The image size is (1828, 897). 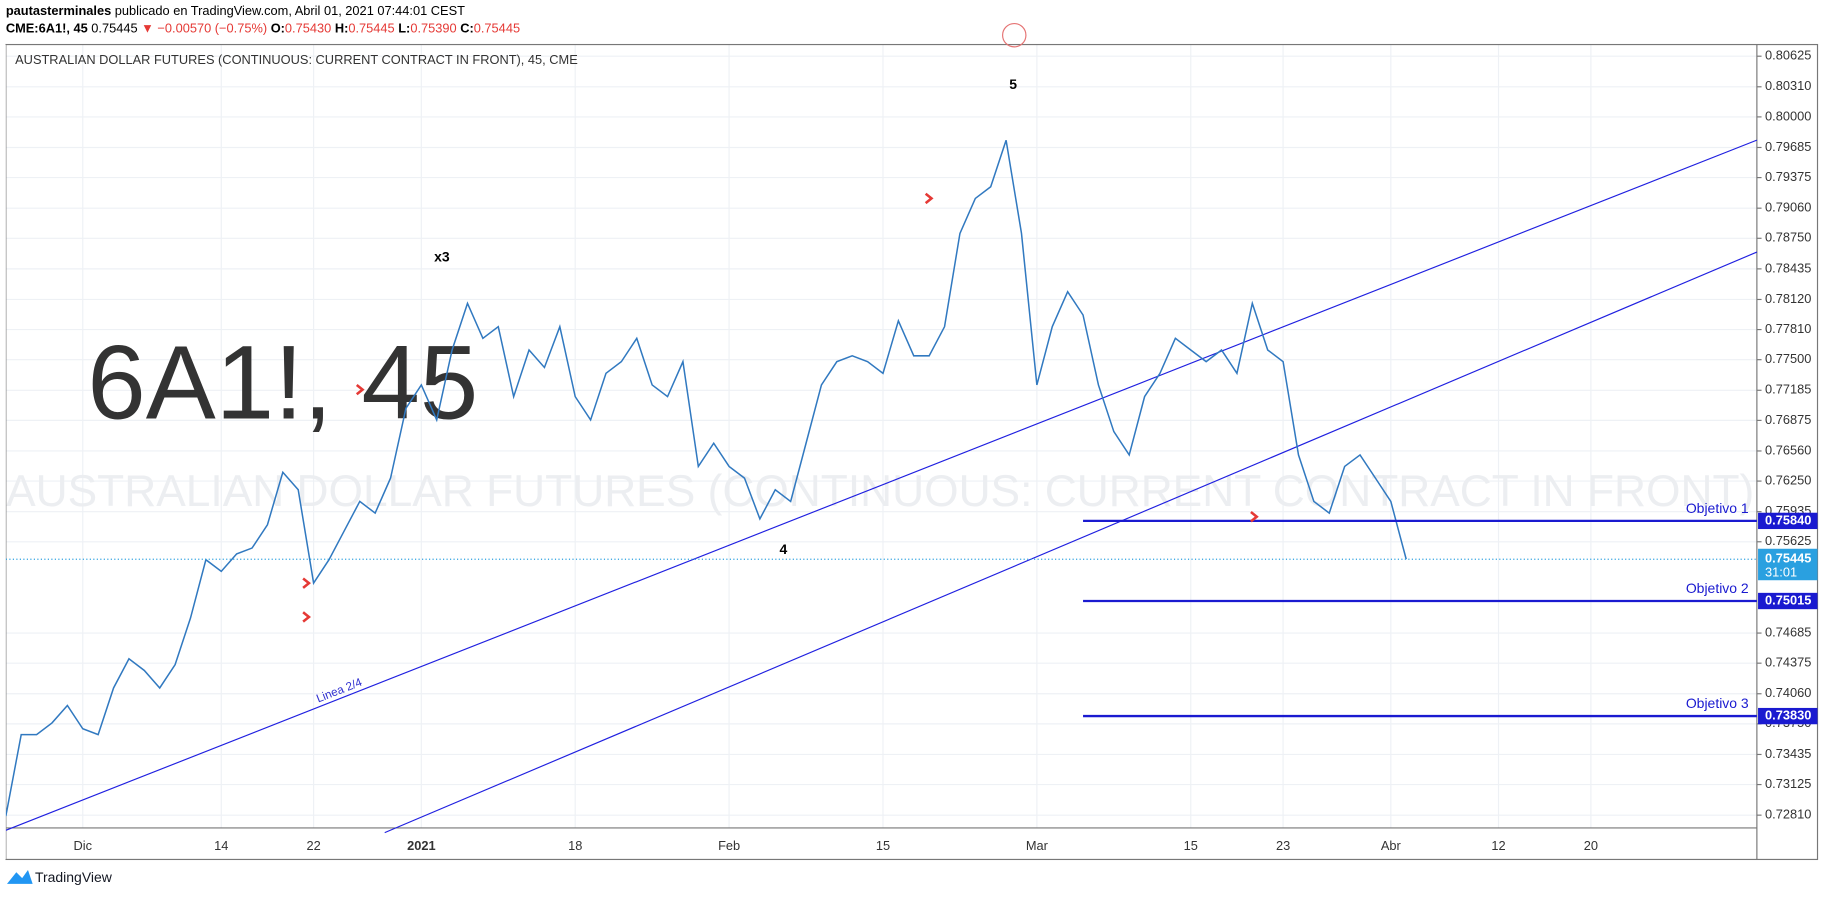 I want to click on y-tick-label: 0.73435, so click(x=1788, y=753).